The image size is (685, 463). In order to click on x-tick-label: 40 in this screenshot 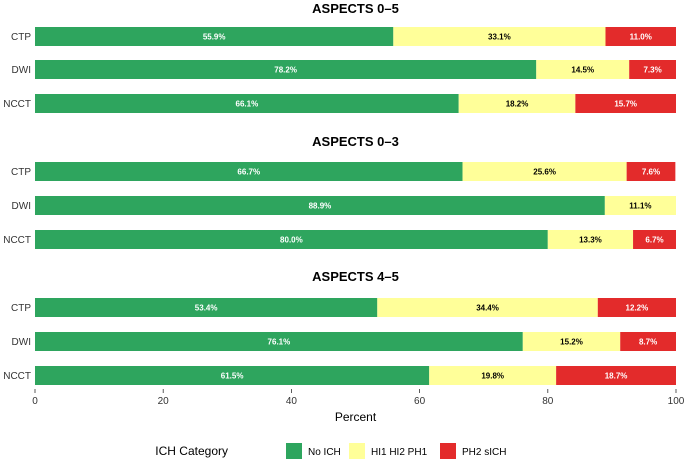, I will do `click(292, 401)`.